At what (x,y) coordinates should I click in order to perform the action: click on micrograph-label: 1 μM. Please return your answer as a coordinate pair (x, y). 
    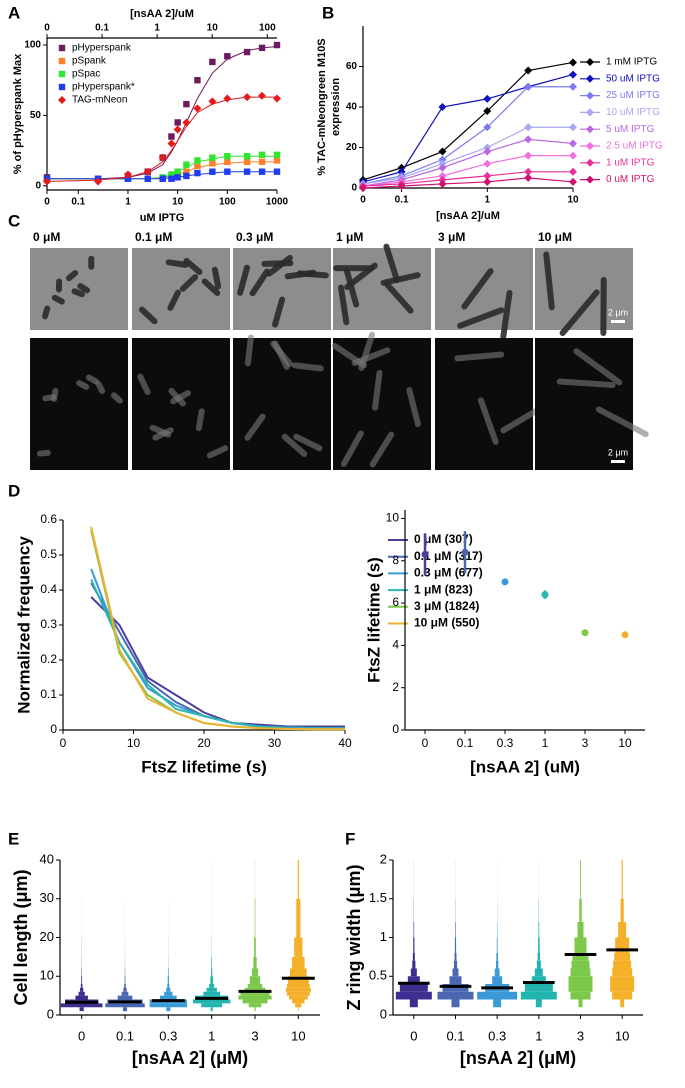
    Looking at the image, I should click on (349, 237).